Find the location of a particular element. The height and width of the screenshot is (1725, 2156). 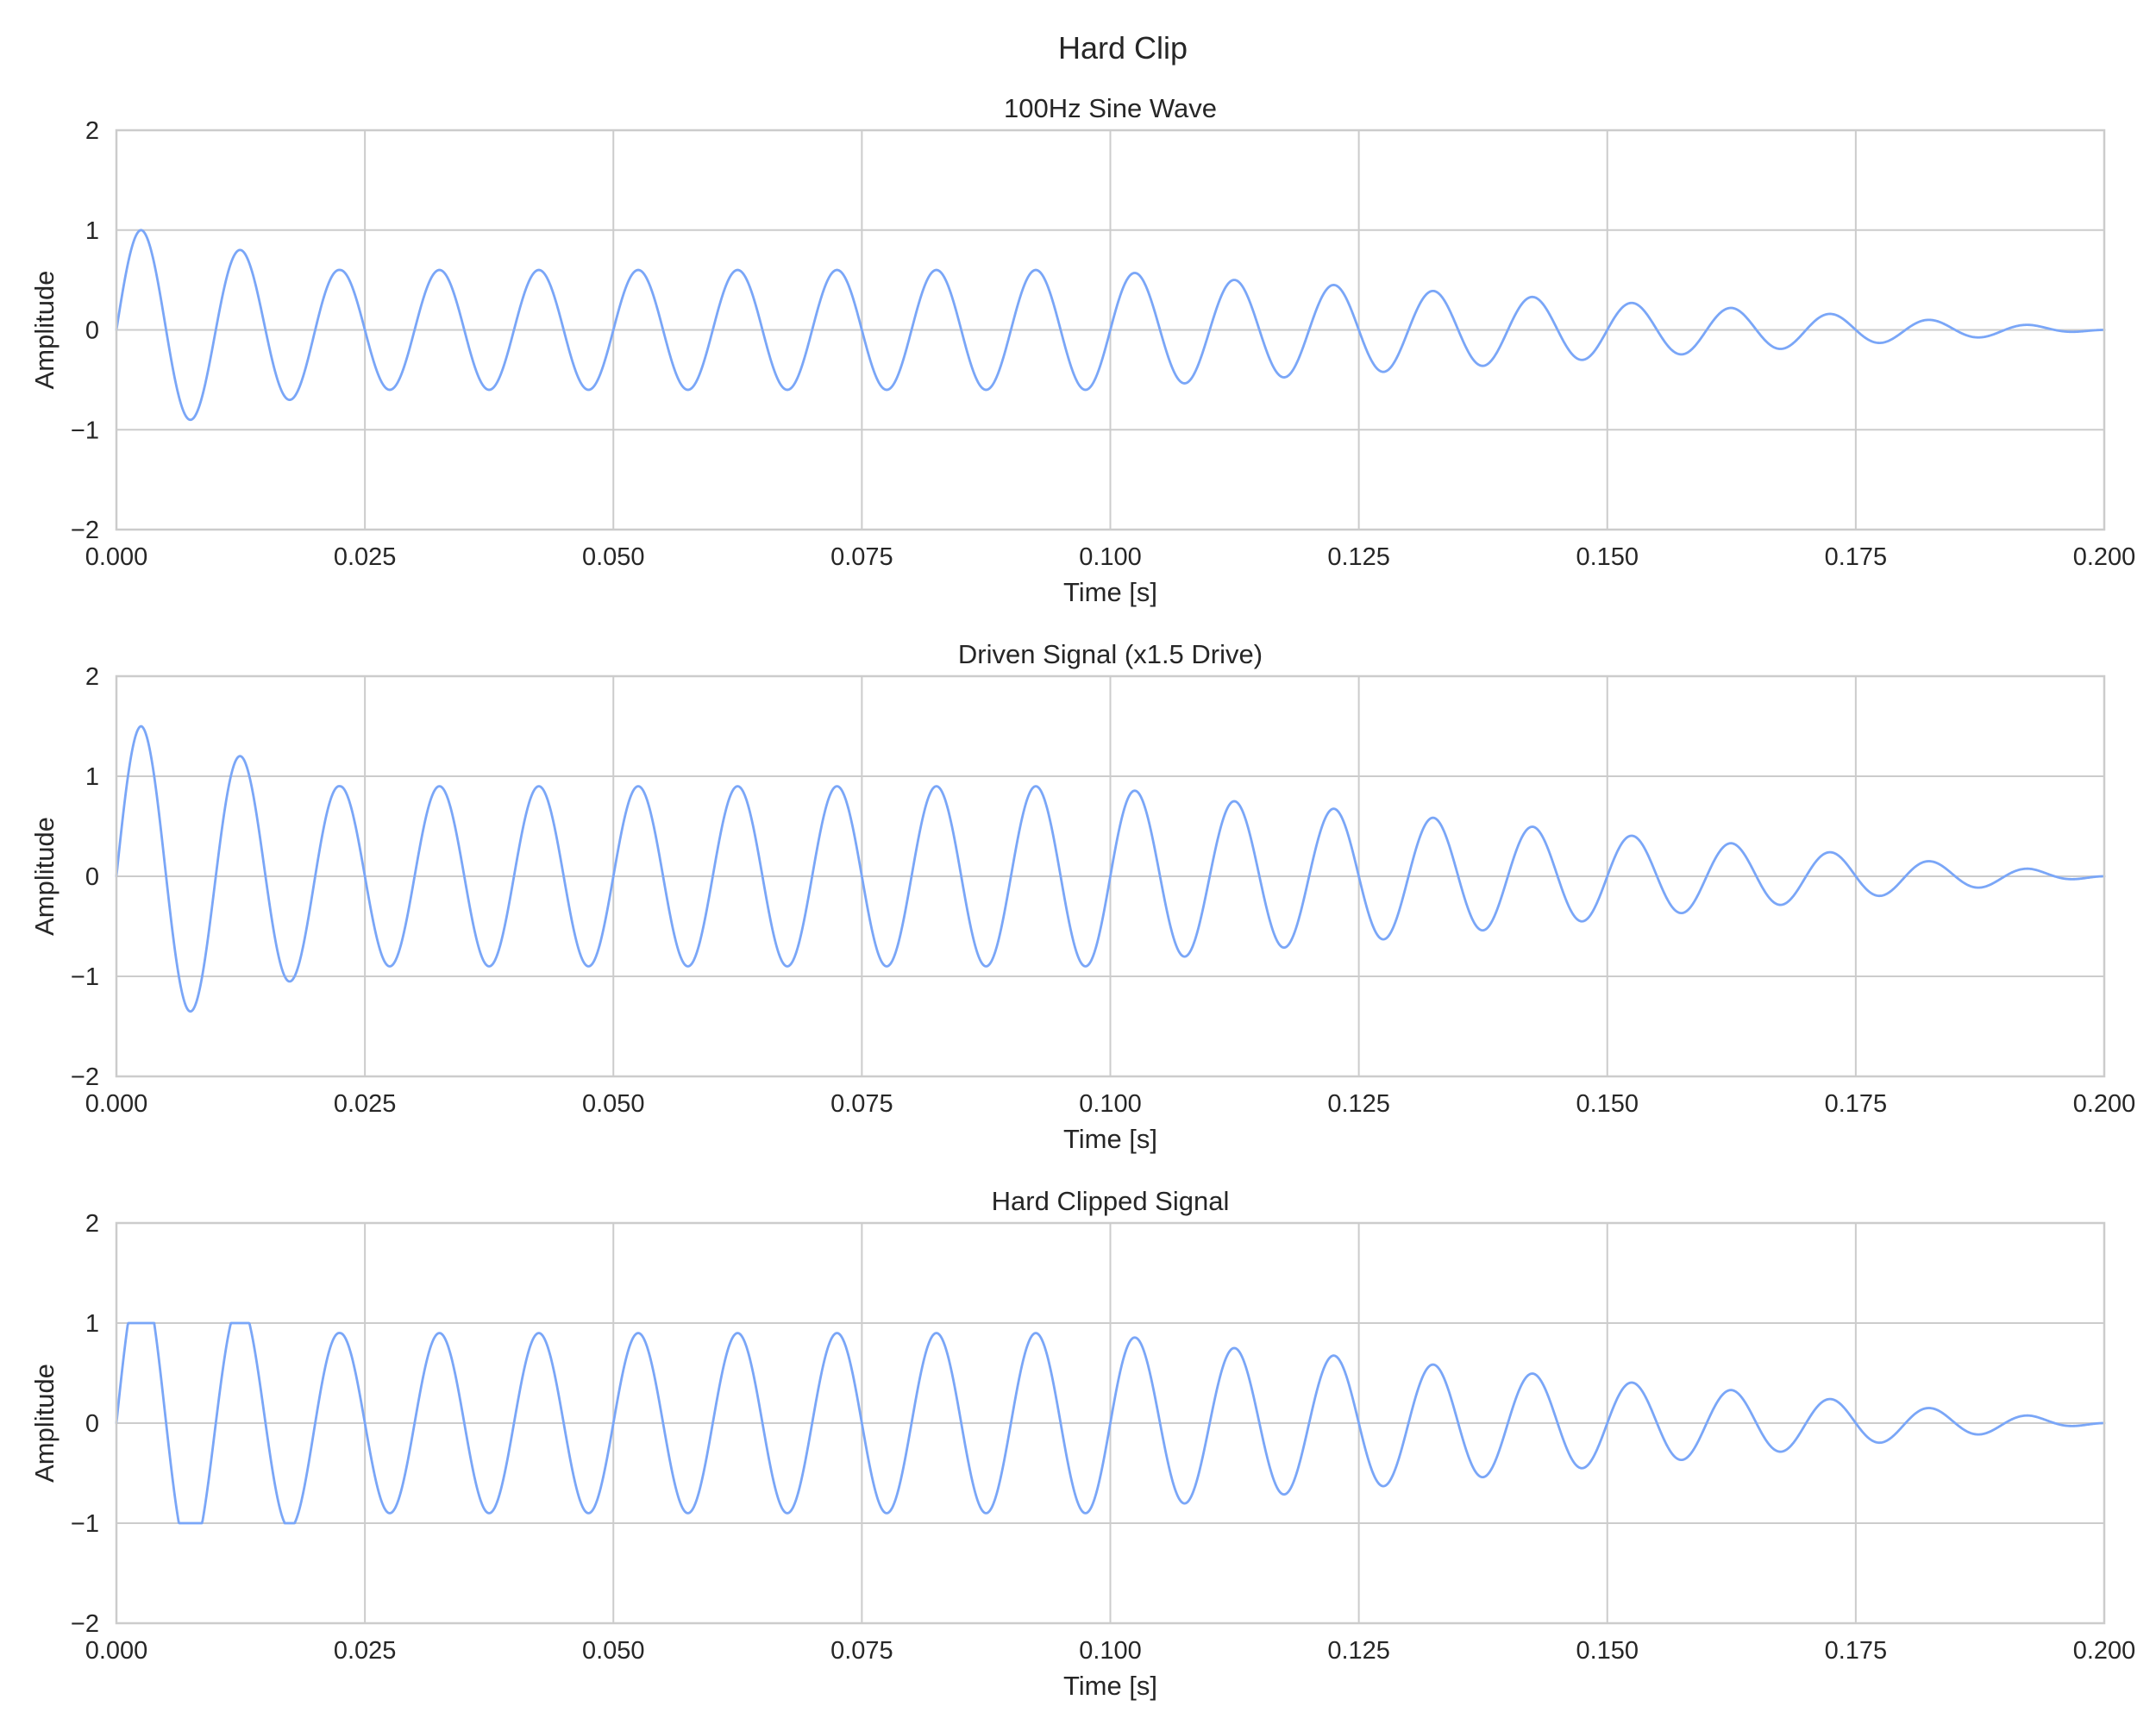

subplot-title: Driven Signal (x1.5 Drive) is located at coordinates (1110, 654).